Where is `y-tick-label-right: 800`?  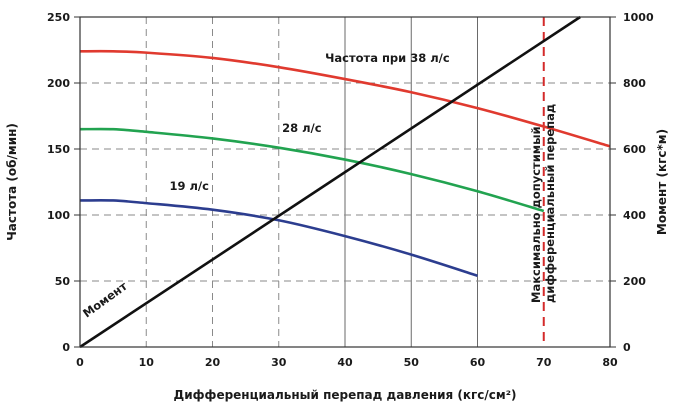
y-tick-label-right: 800 is located at coordinates (634, 83).